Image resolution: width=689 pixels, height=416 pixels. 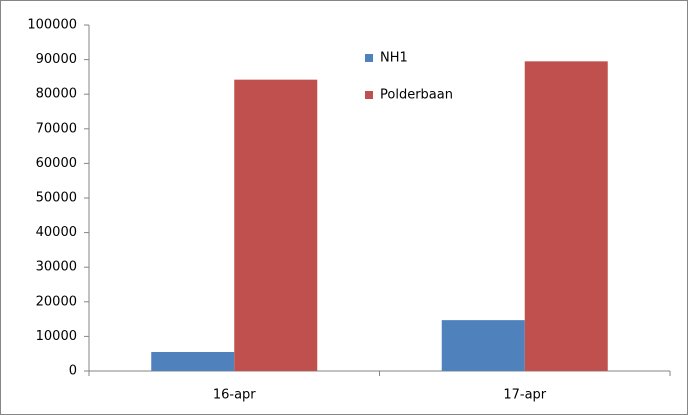 I want to click on x-tick-label: 16-apr, so click(x=234, y=395).